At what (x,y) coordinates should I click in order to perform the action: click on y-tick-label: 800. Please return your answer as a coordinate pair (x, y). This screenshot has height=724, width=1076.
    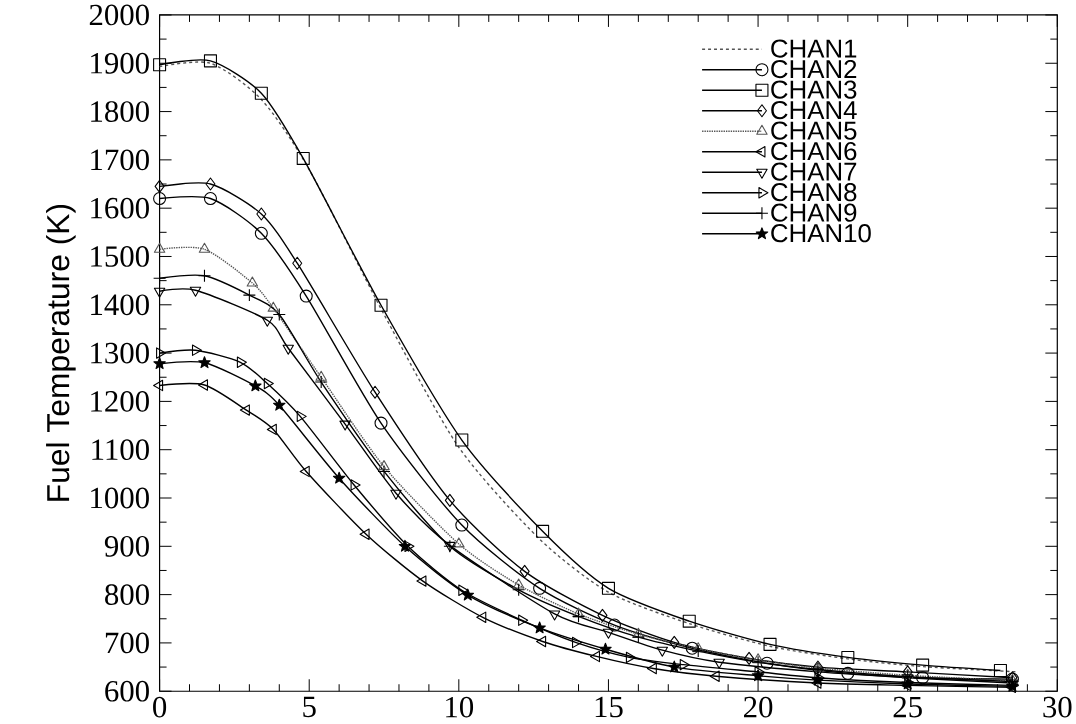
    Looking at the image, I should click on (127, 594).